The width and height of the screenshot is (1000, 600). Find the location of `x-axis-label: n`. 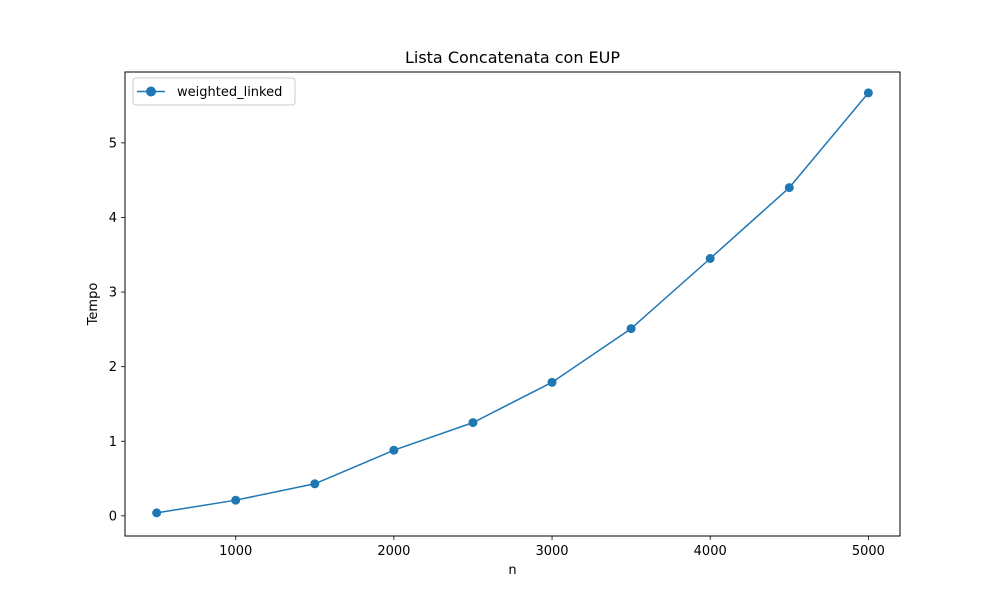

x-axis-label: n is located at coordinates (512, 570).